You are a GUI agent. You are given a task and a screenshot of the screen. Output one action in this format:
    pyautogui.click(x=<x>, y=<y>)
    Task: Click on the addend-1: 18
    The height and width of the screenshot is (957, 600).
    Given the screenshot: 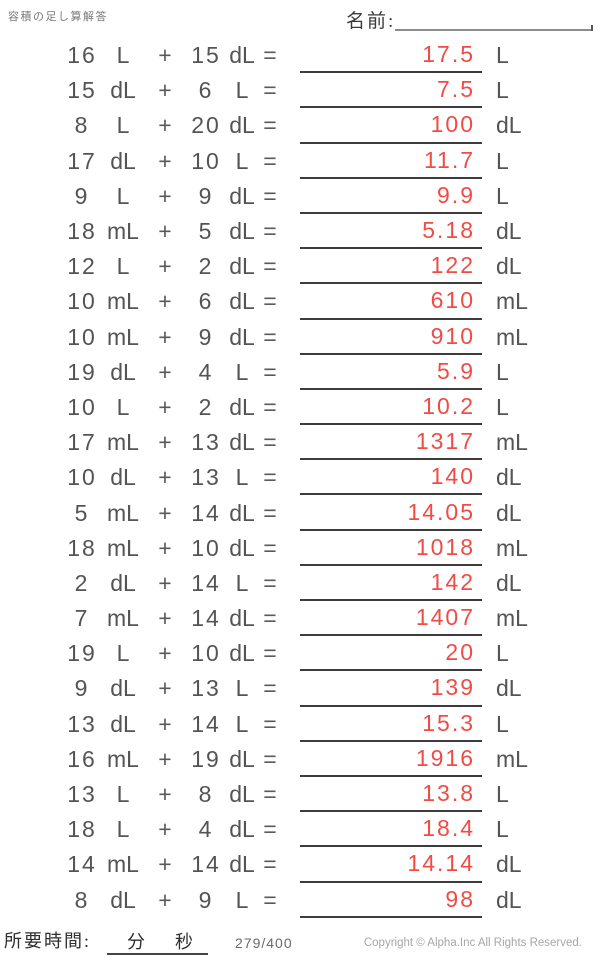 What is the action you would take?
    pyautogui.click(x=82, y=829)
    